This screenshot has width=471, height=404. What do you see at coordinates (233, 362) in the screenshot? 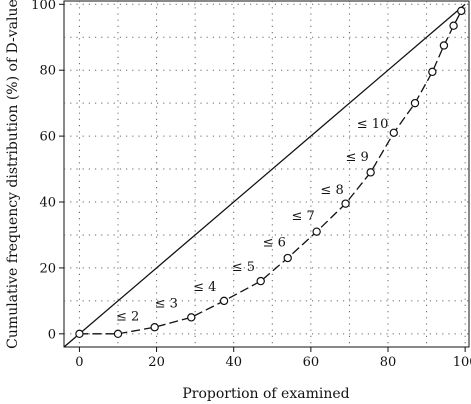
I see `x-tick-label: 40` at bounding box center [233, 362].